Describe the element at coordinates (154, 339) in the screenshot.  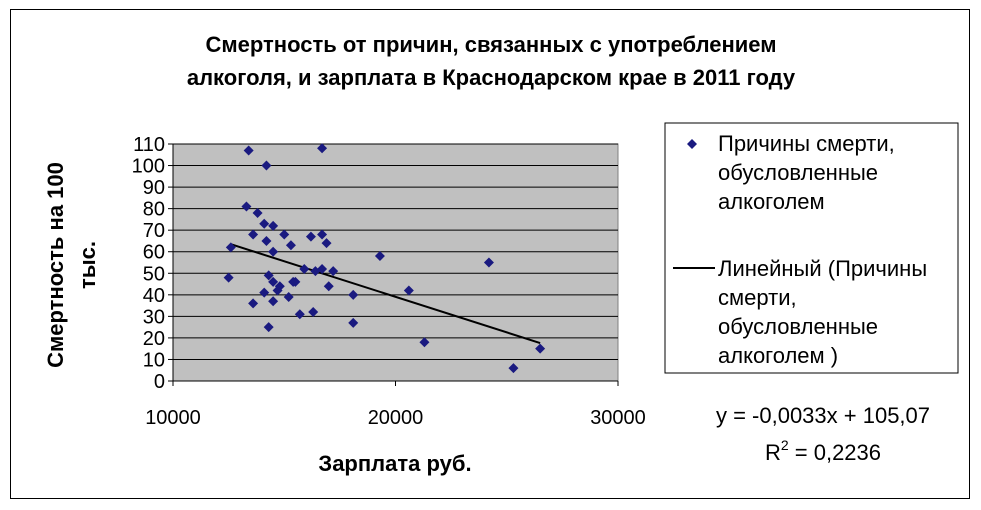
I see `ytick-label: 20` at that location.